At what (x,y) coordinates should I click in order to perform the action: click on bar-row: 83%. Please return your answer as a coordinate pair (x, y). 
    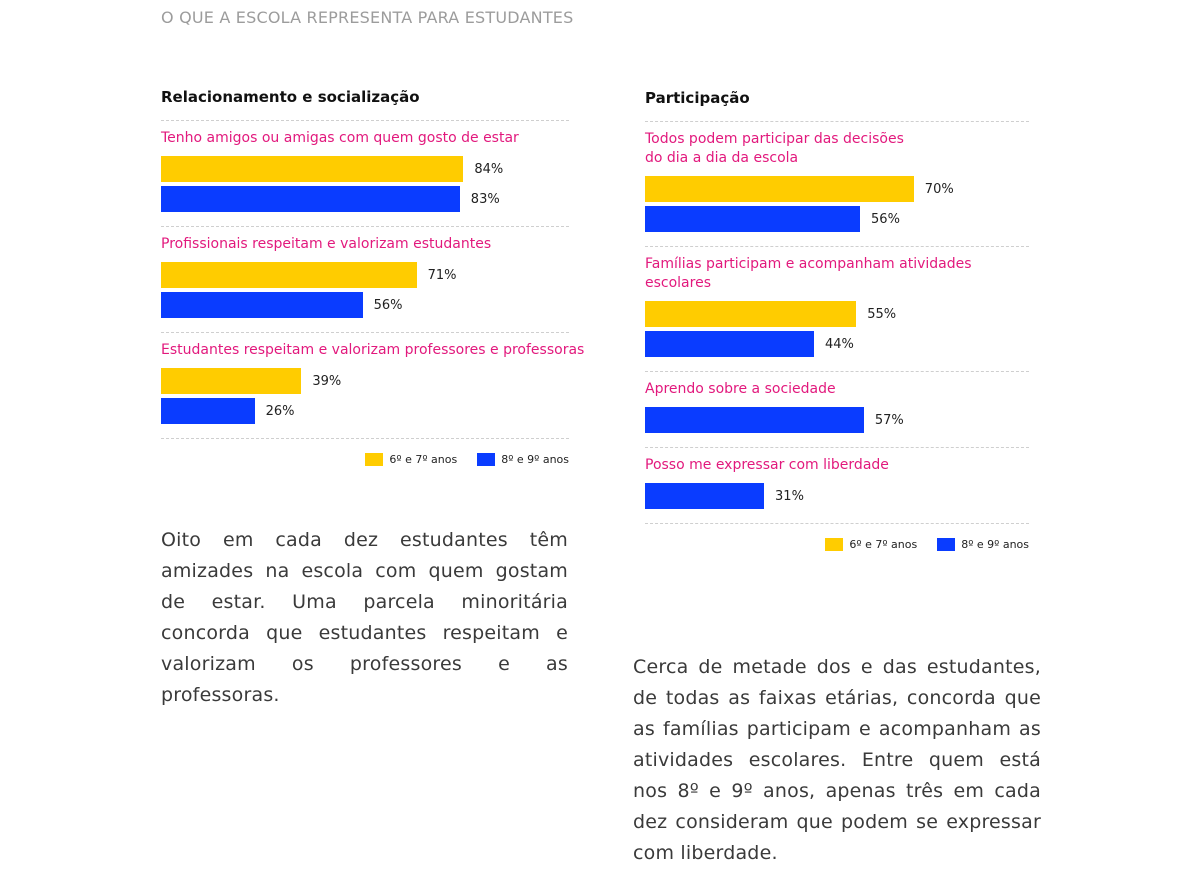
    Looking at the image, I should click on (365, 199).